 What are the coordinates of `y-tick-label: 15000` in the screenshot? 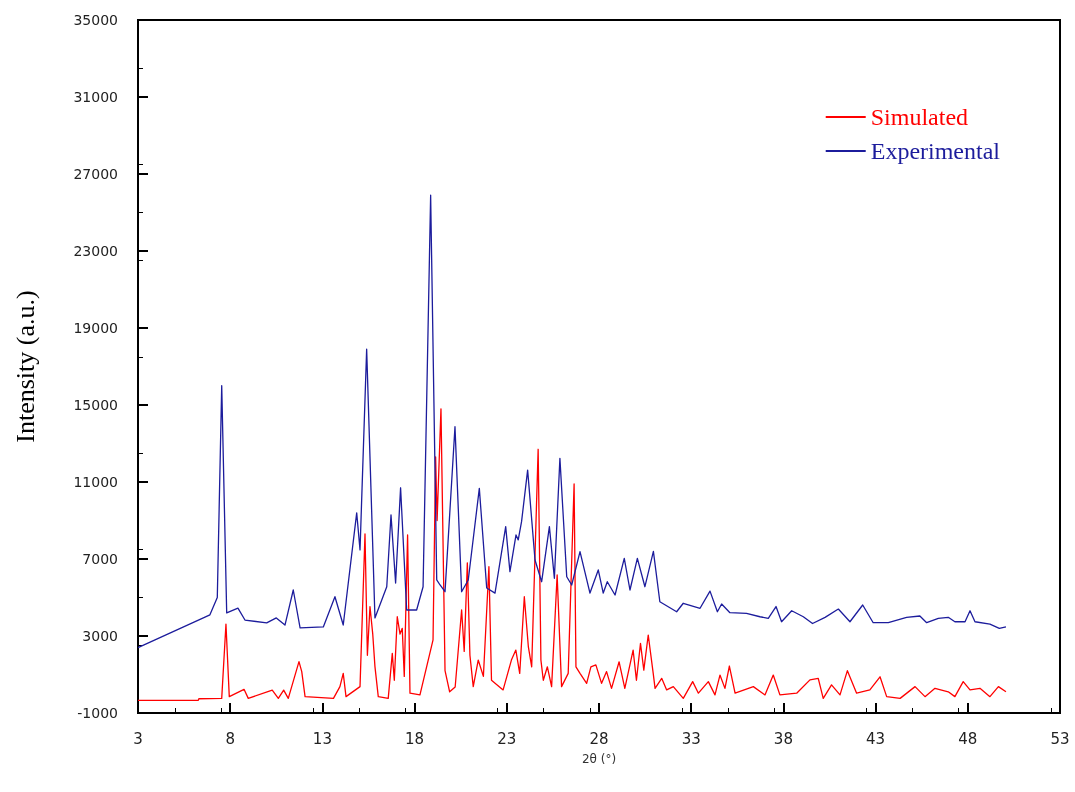 It's located at (95, 405).